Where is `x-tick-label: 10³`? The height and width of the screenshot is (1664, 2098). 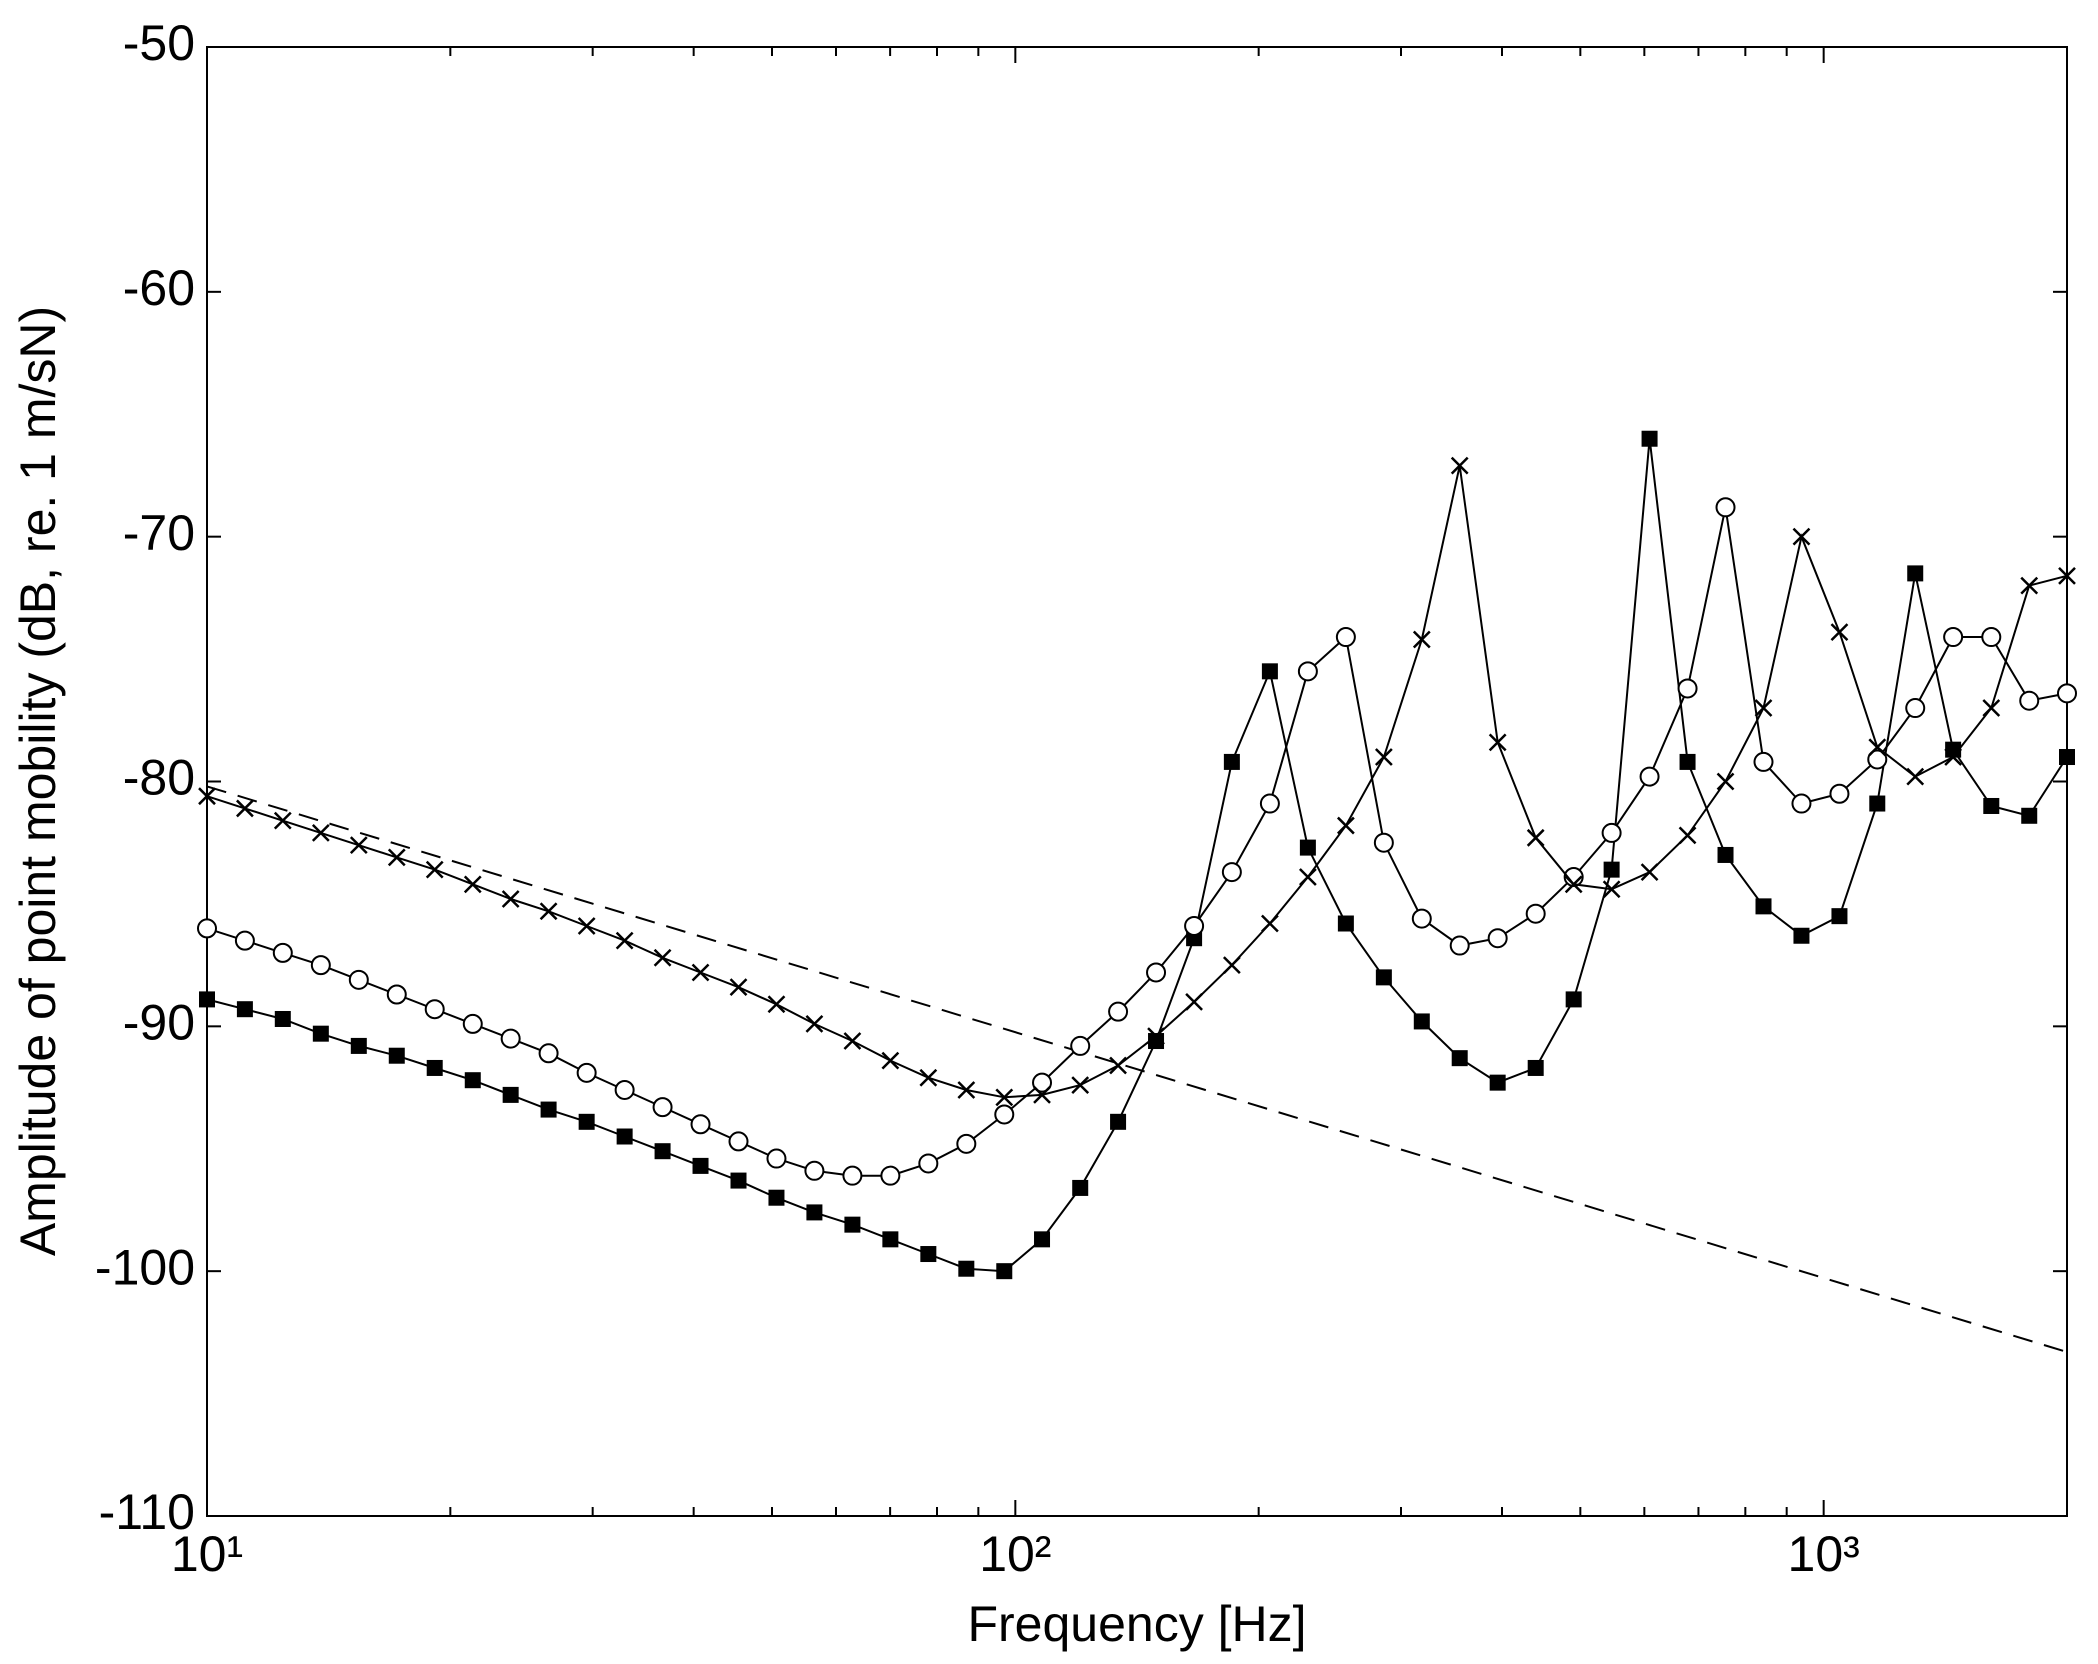 x-tick-label: 10³ is located at coordinates (1824, 1554).